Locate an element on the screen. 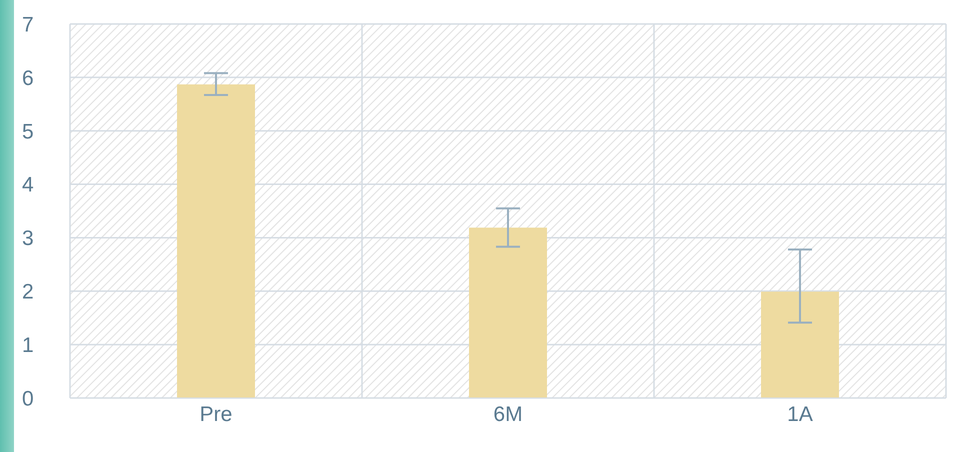 This screenshot has height=452, width=960. y-tick-label: 6 is located at coordinates (28, 78).